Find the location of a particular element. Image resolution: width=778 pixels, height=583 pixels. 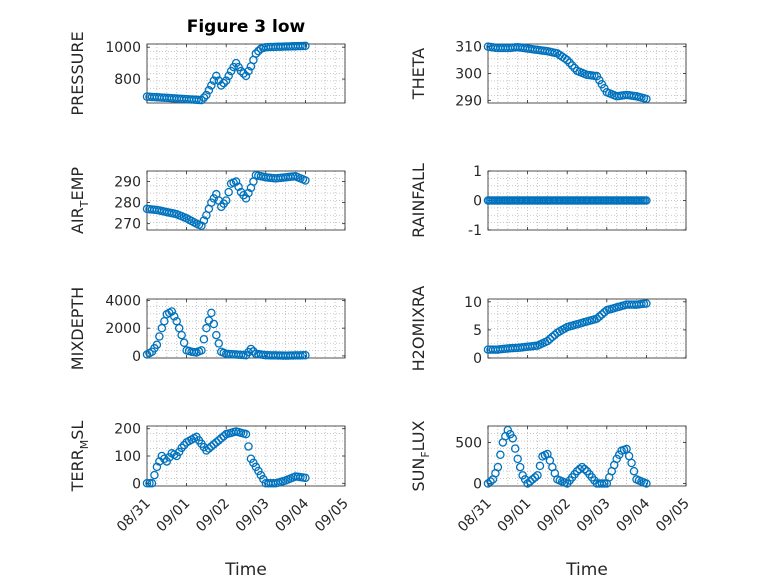

axes-frame-h2omixra is located at coordinates (587, 328).